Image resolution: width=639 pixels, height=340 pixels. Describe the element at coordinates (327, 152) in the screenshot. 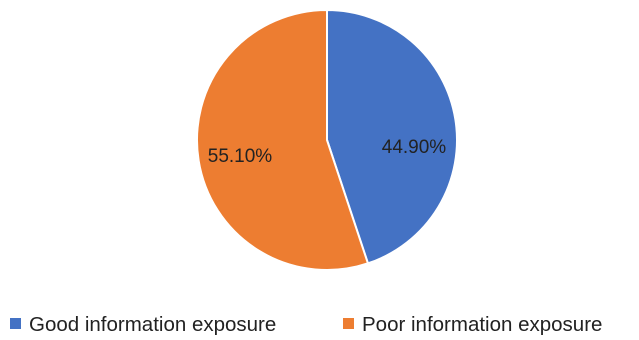

I see `pie-slice-labels: 44.90% 55.10%` at that location.